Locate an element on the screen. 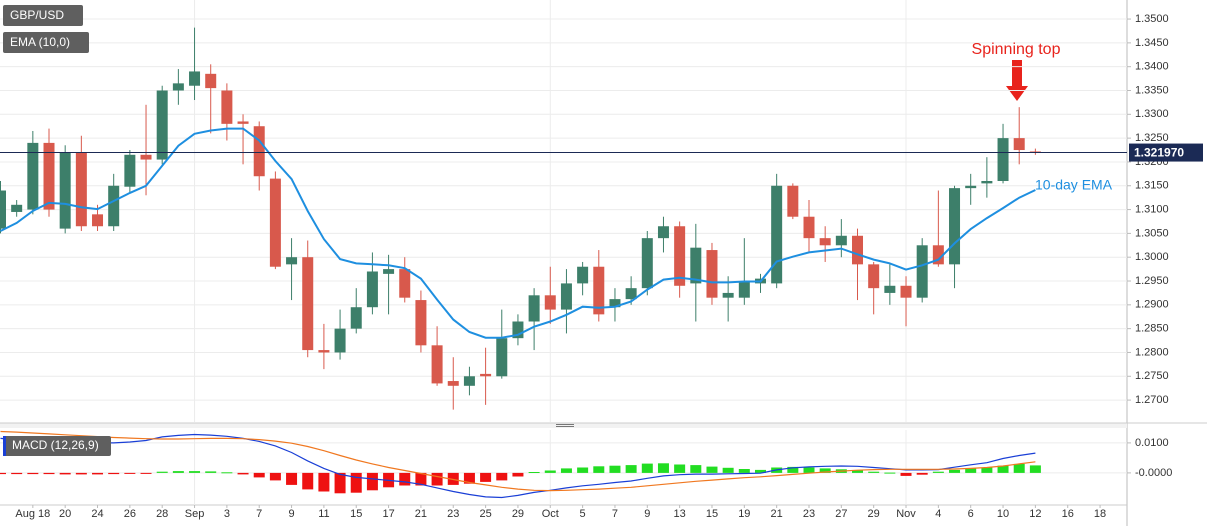 This screenshot has width=1207, height=526. y-tick-label: 1.3300 is located at coordinates (1152, 114).